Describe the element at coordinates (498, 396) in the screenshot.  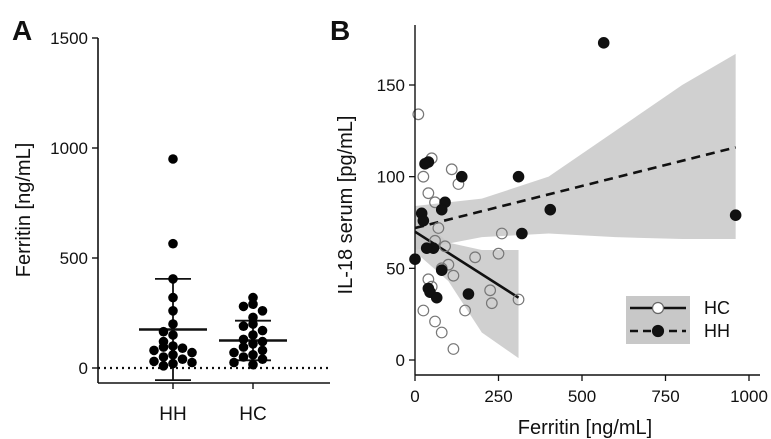
I see `panel-b-x-tick-label: 250` at that location.